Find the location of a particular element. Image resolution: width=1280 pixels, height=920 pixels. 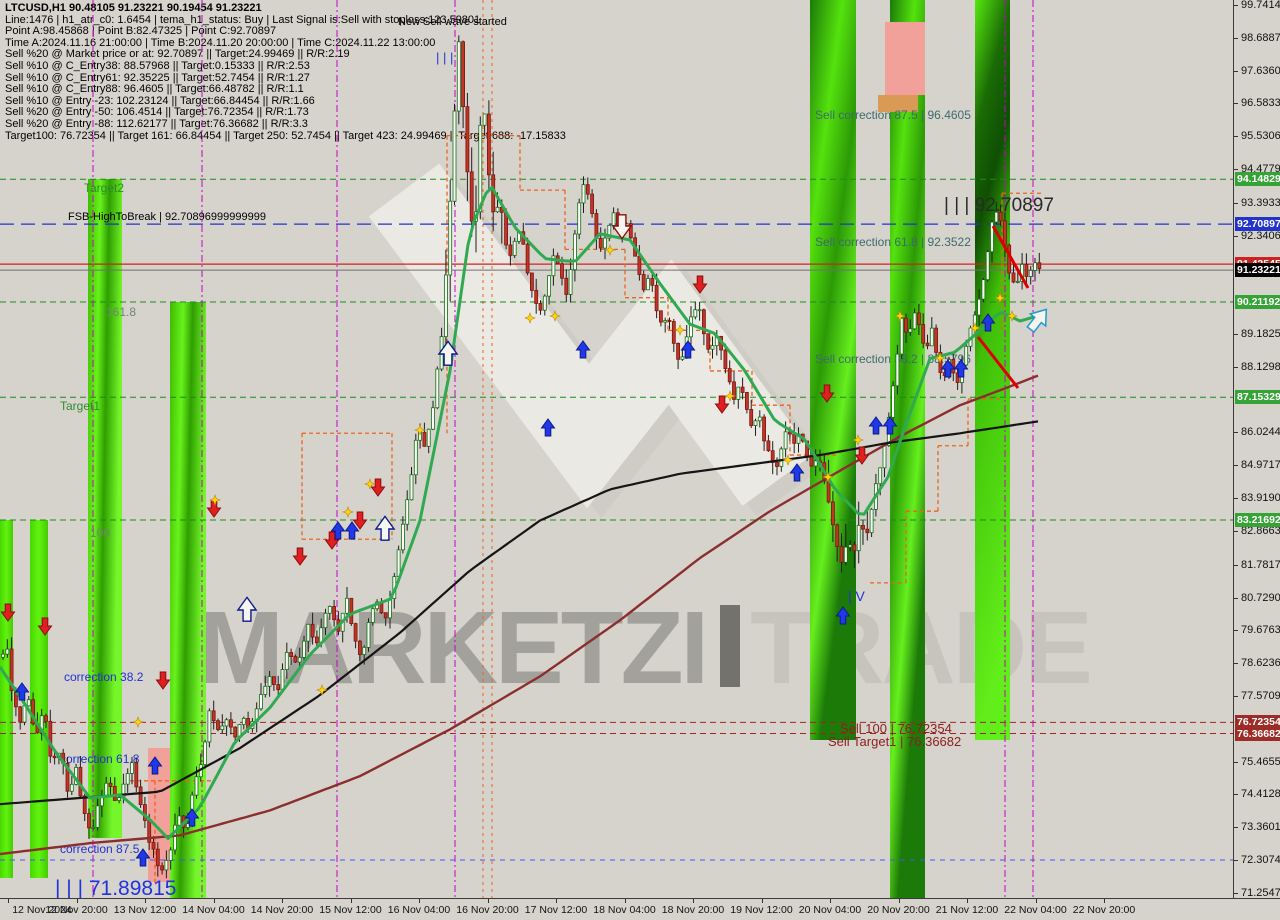

chart-annotation: 100 is located at coordinates (100, 533).